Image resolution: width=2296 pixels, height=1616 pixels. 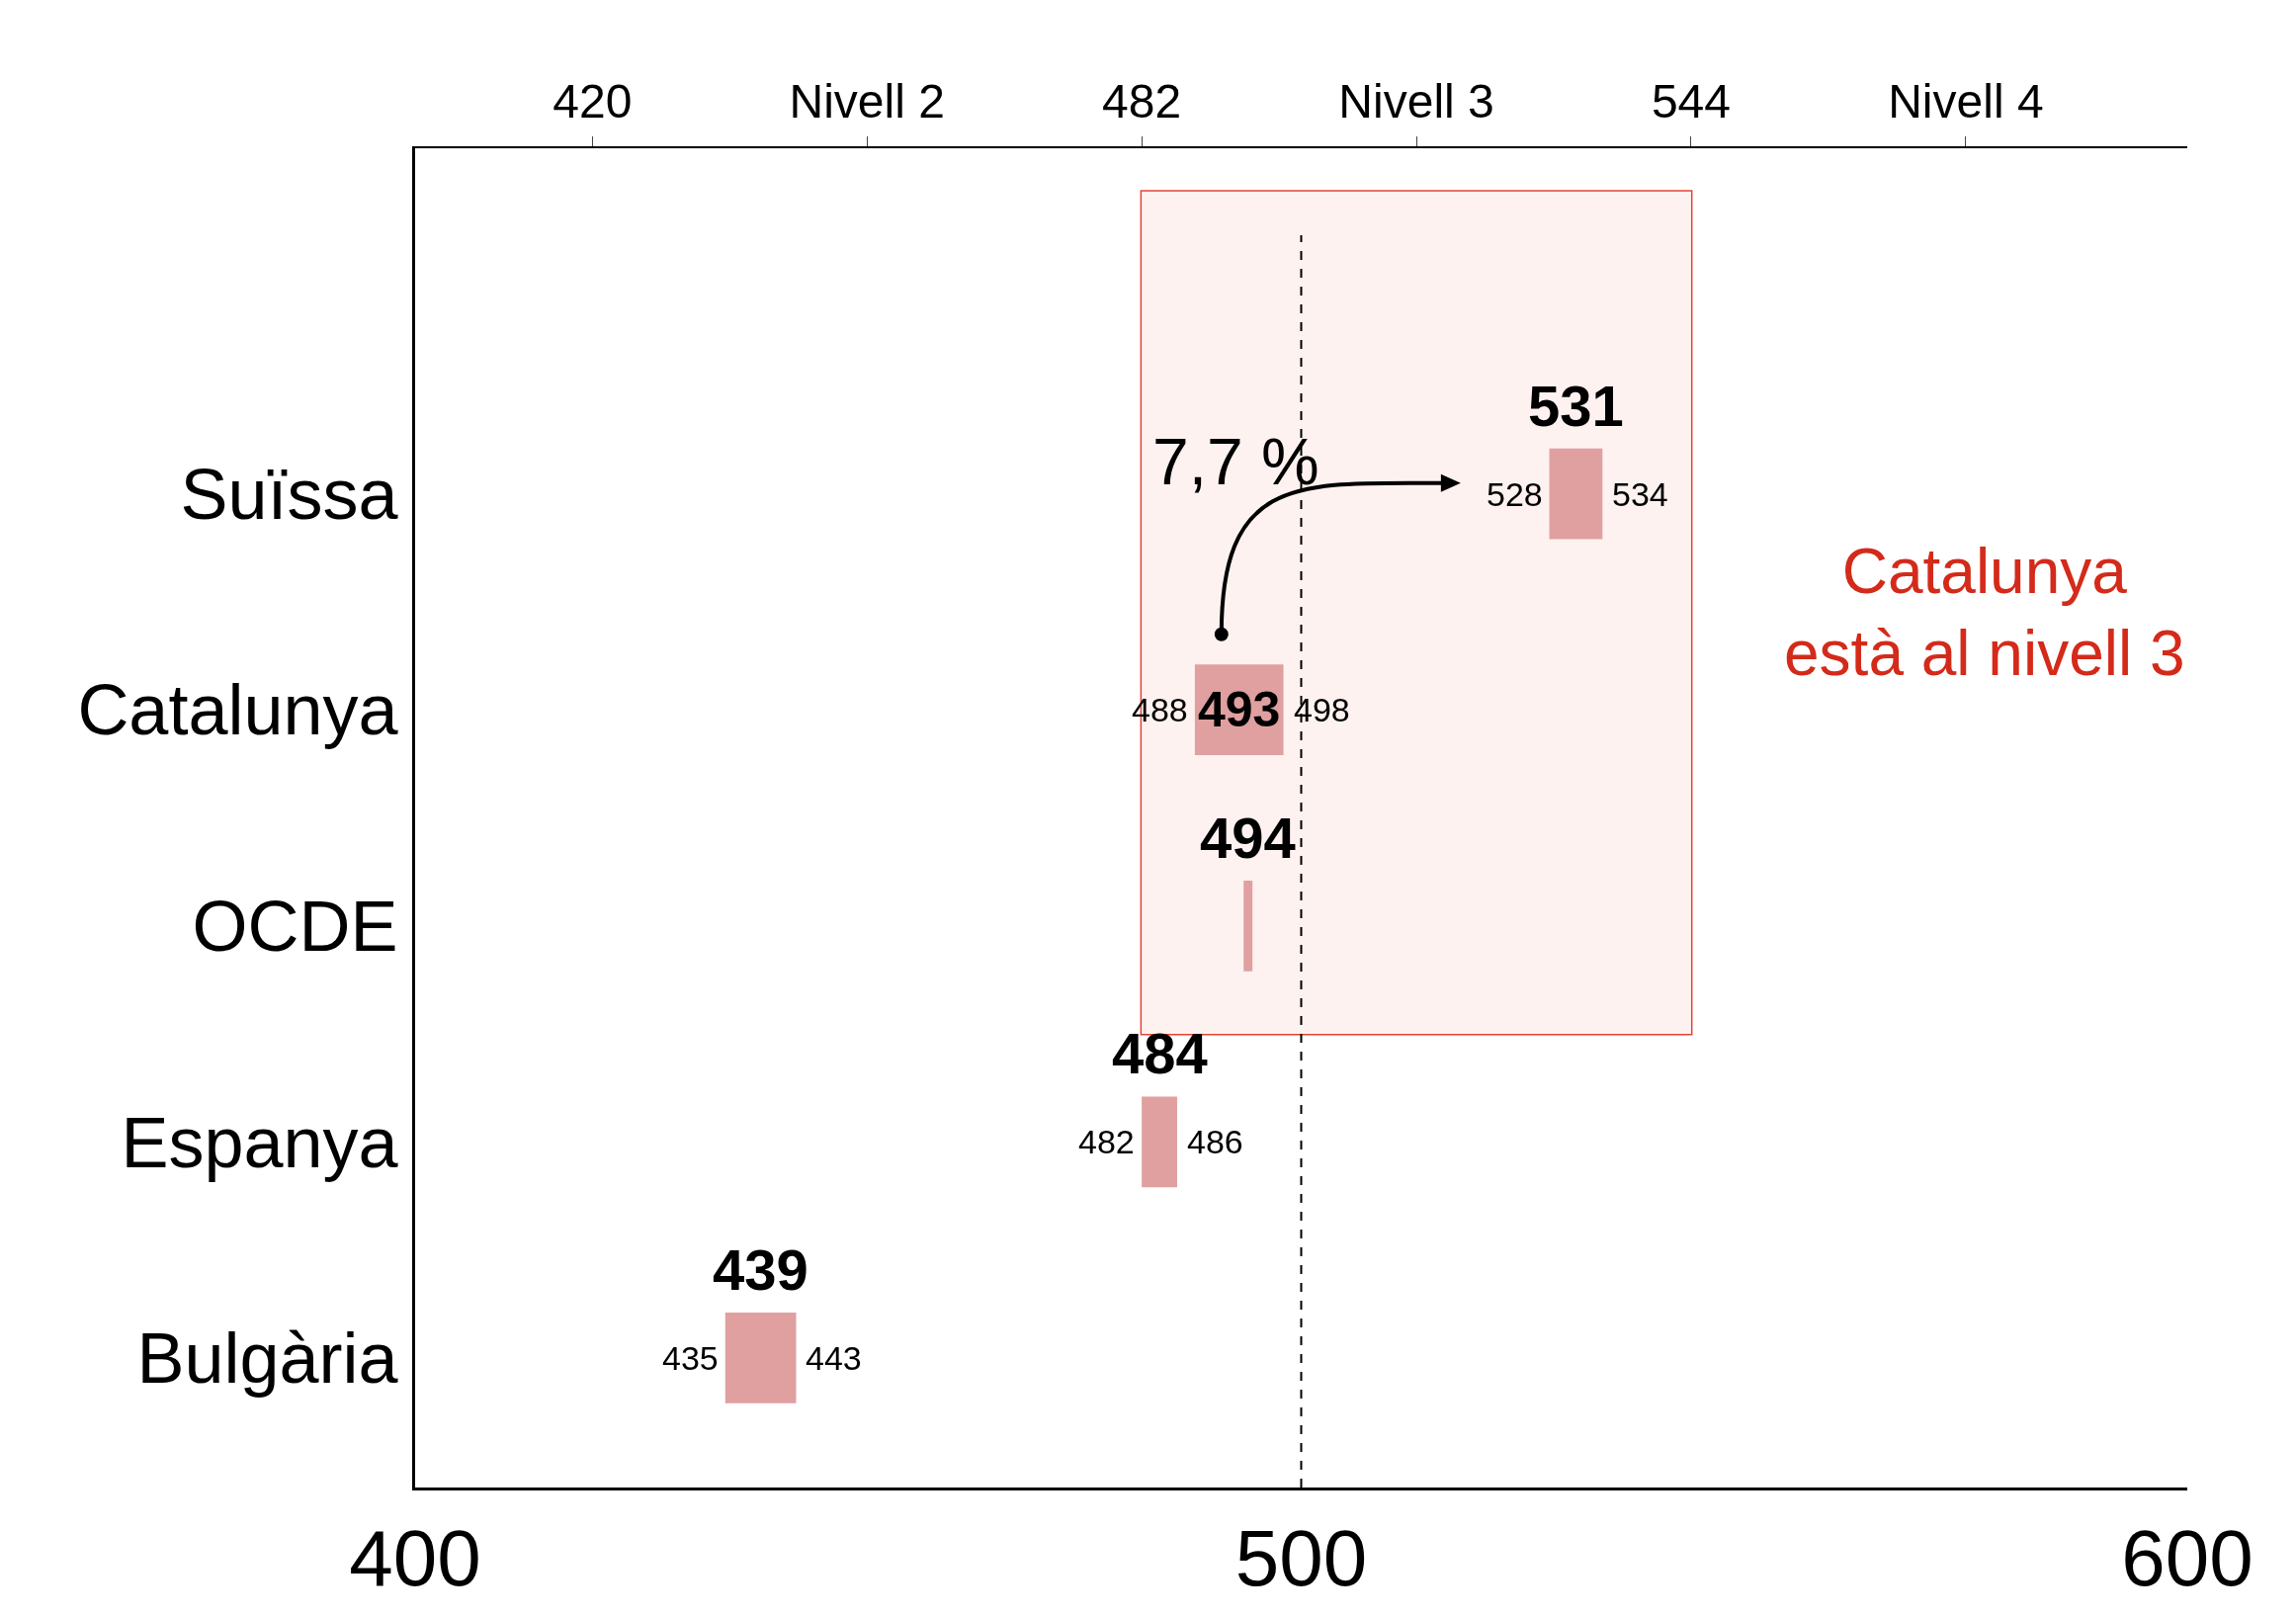 I want to click on x2-tick-label: Nivell 3, so click(x=1416, y=101).